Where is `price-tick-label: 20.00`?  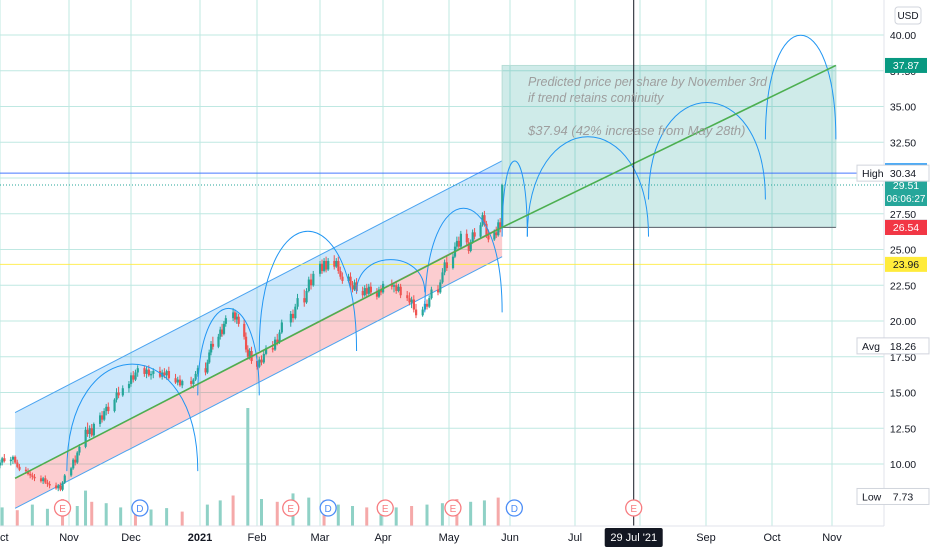 price-tick-label: 20.00 is located at coordinates (903, 322).